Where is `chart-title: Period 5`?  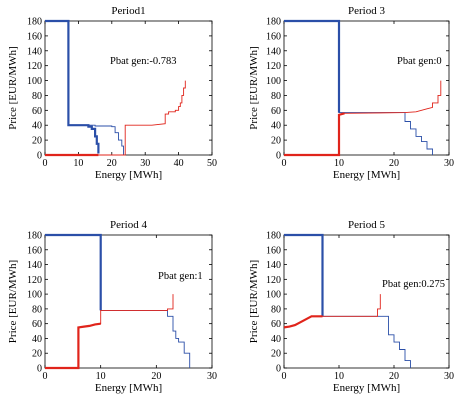 chart-title: Period 5 is located at coordinates (366, 225).